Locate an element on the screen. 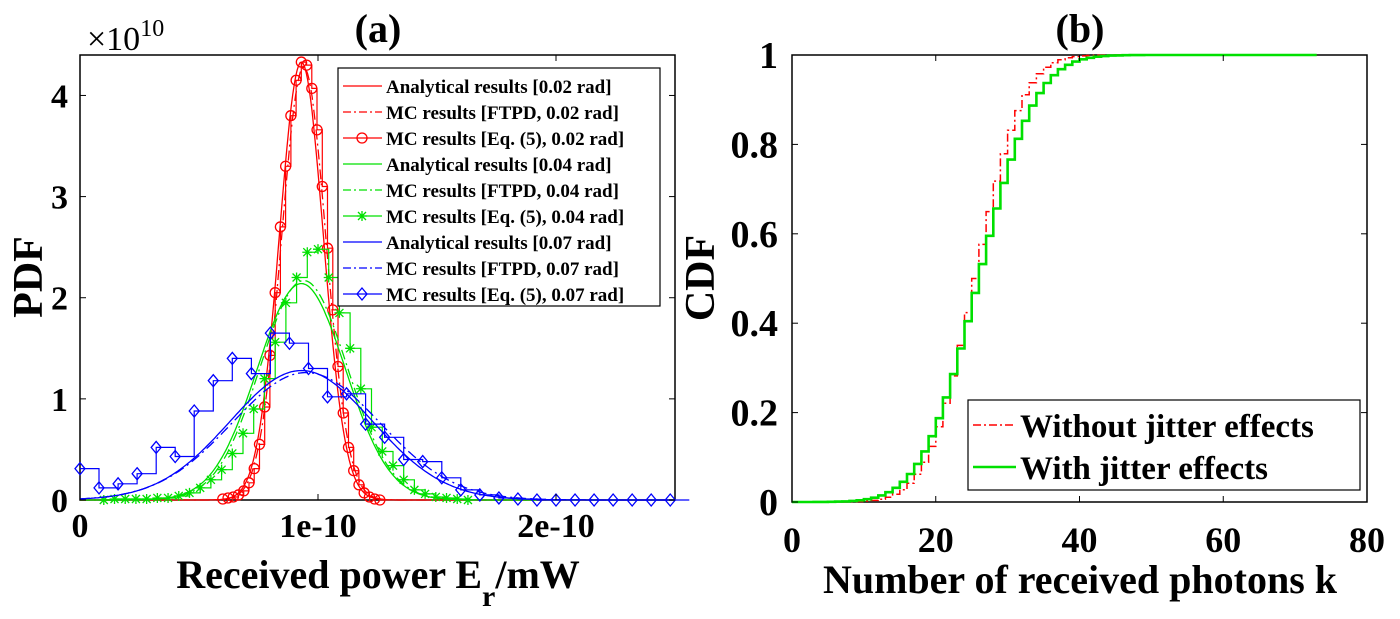 This screenshot has height=619, width=1400. panel-b-x-tick-label: 20 is located at coordinates (936, 540).